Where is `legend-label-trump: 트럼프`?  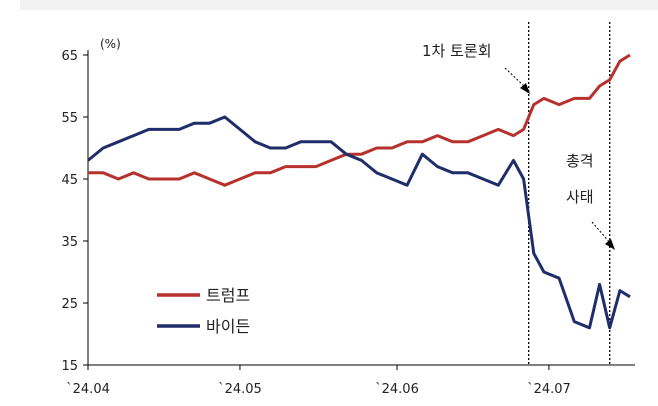
legend-label-trump: 트럼프 is located at coordinates (228, 295).